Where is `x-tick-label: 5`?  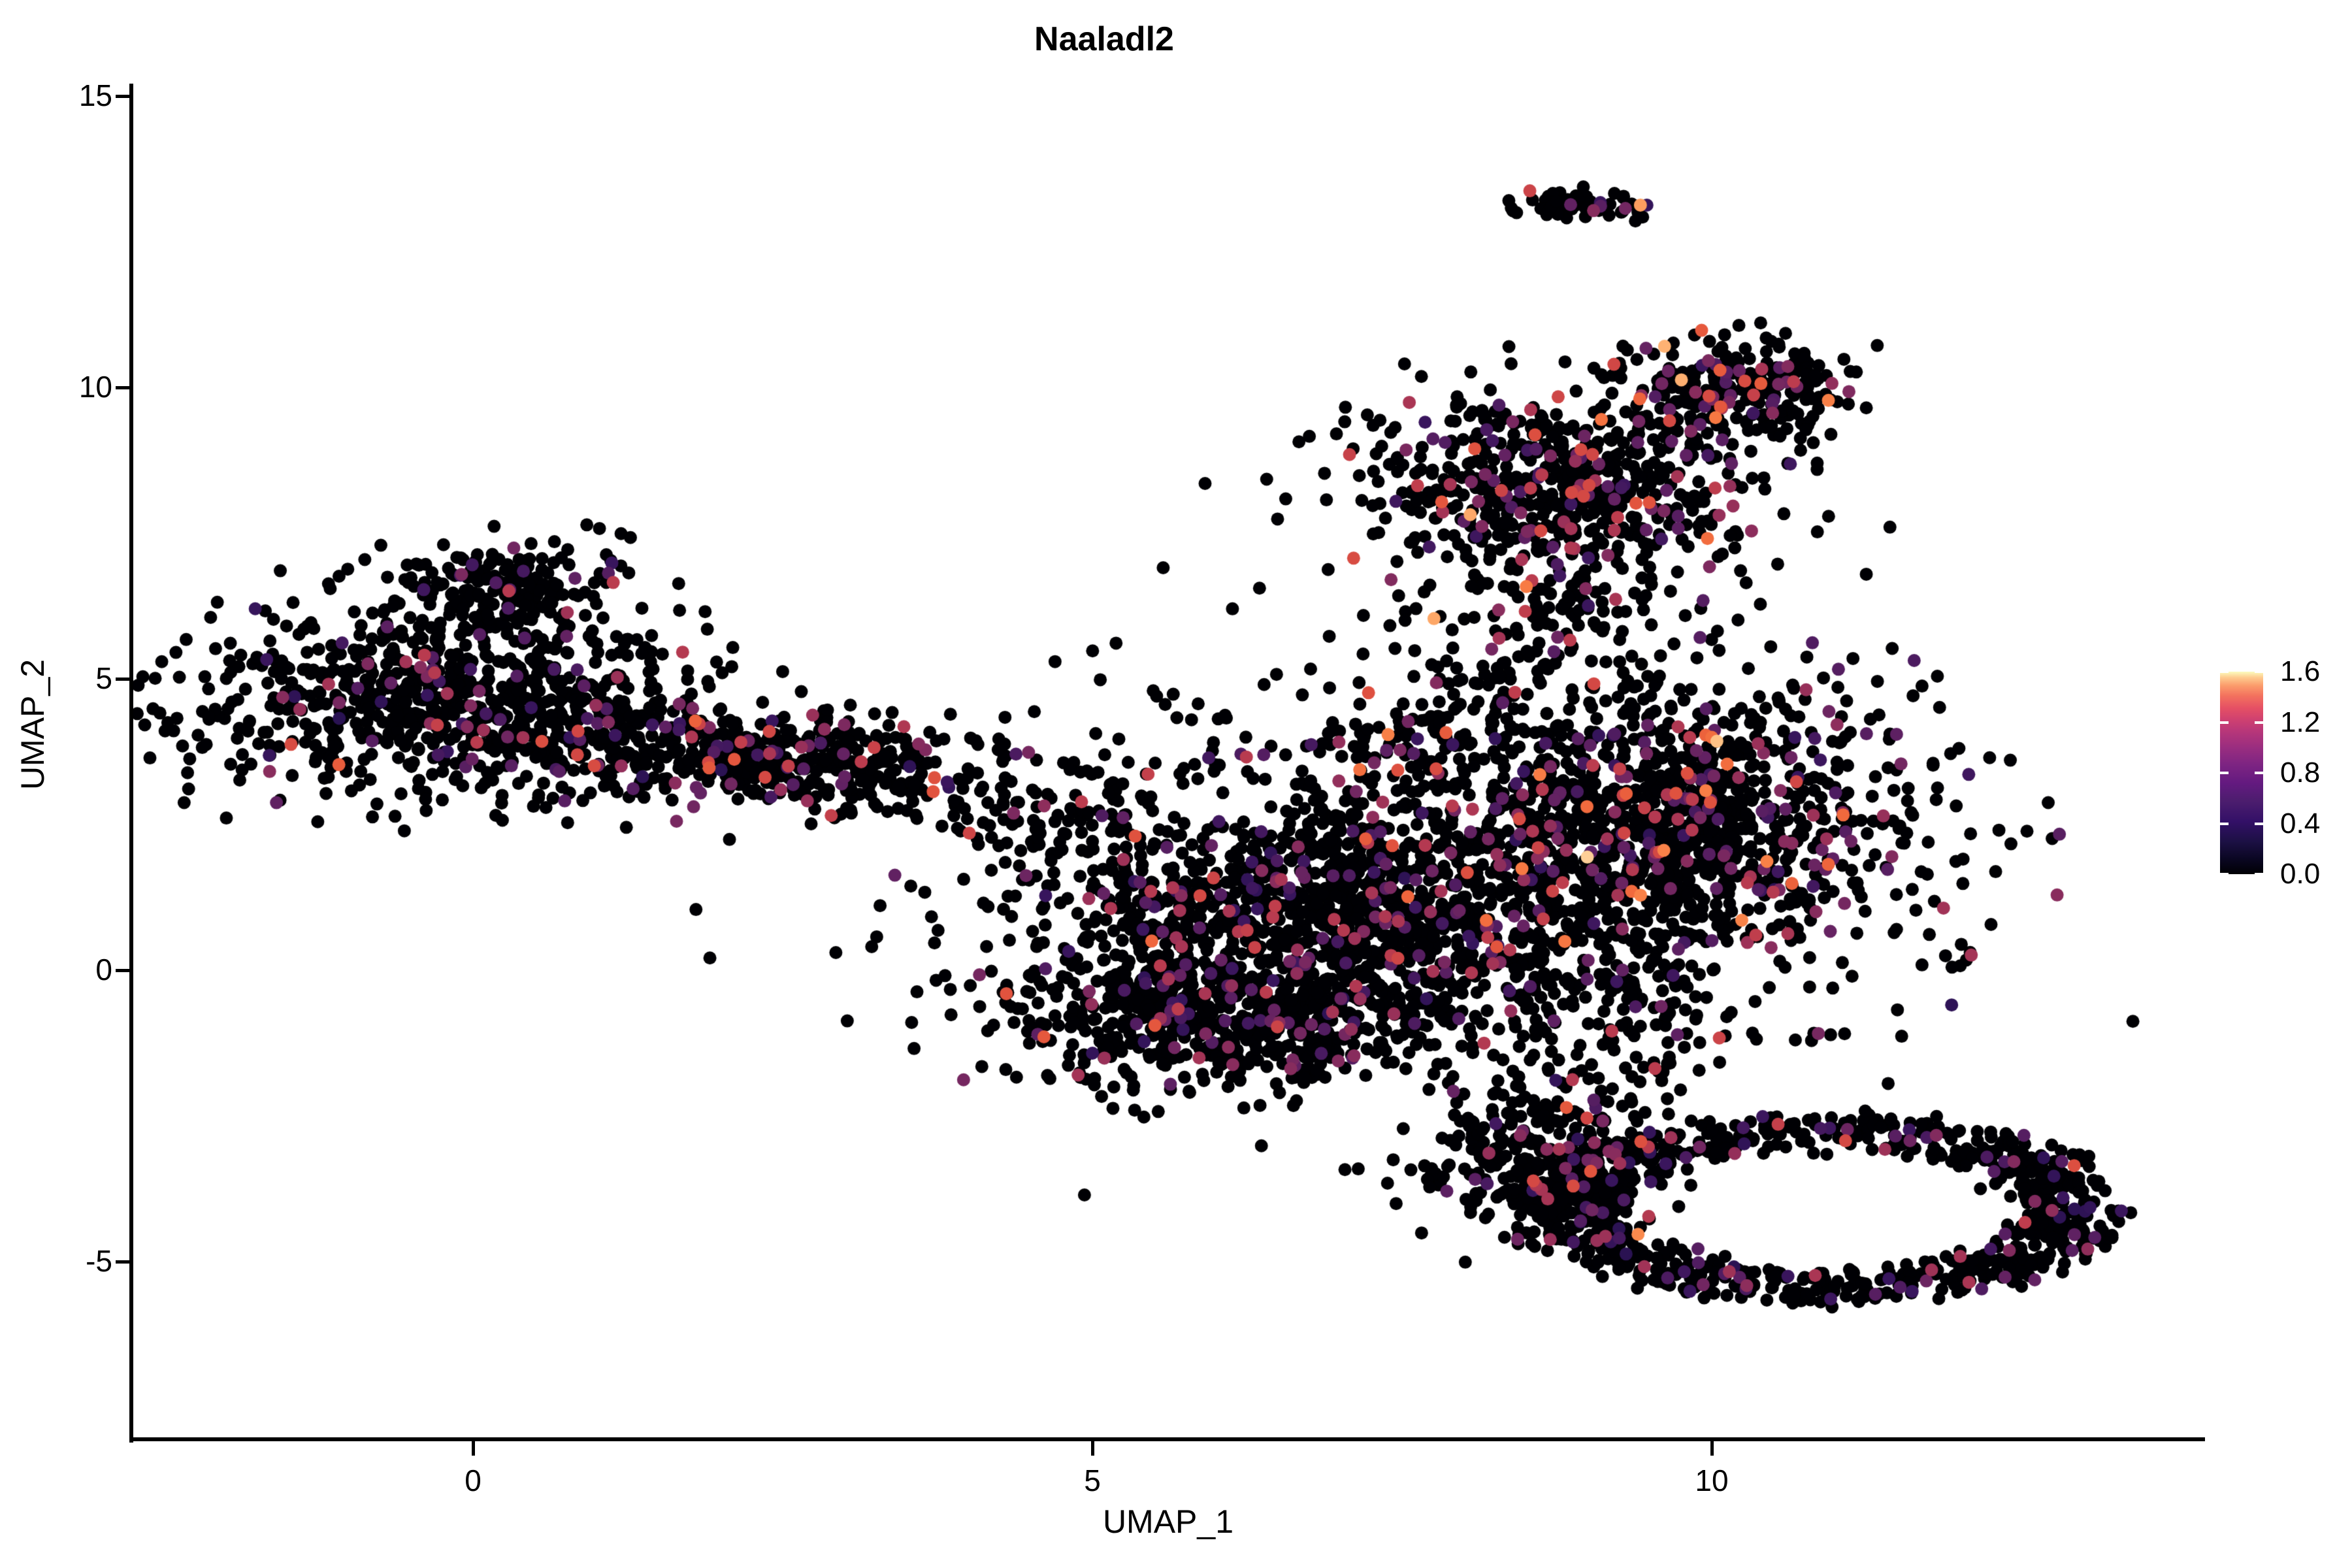 x-tick-label: 5 is located at coordinates (1092, 1480).